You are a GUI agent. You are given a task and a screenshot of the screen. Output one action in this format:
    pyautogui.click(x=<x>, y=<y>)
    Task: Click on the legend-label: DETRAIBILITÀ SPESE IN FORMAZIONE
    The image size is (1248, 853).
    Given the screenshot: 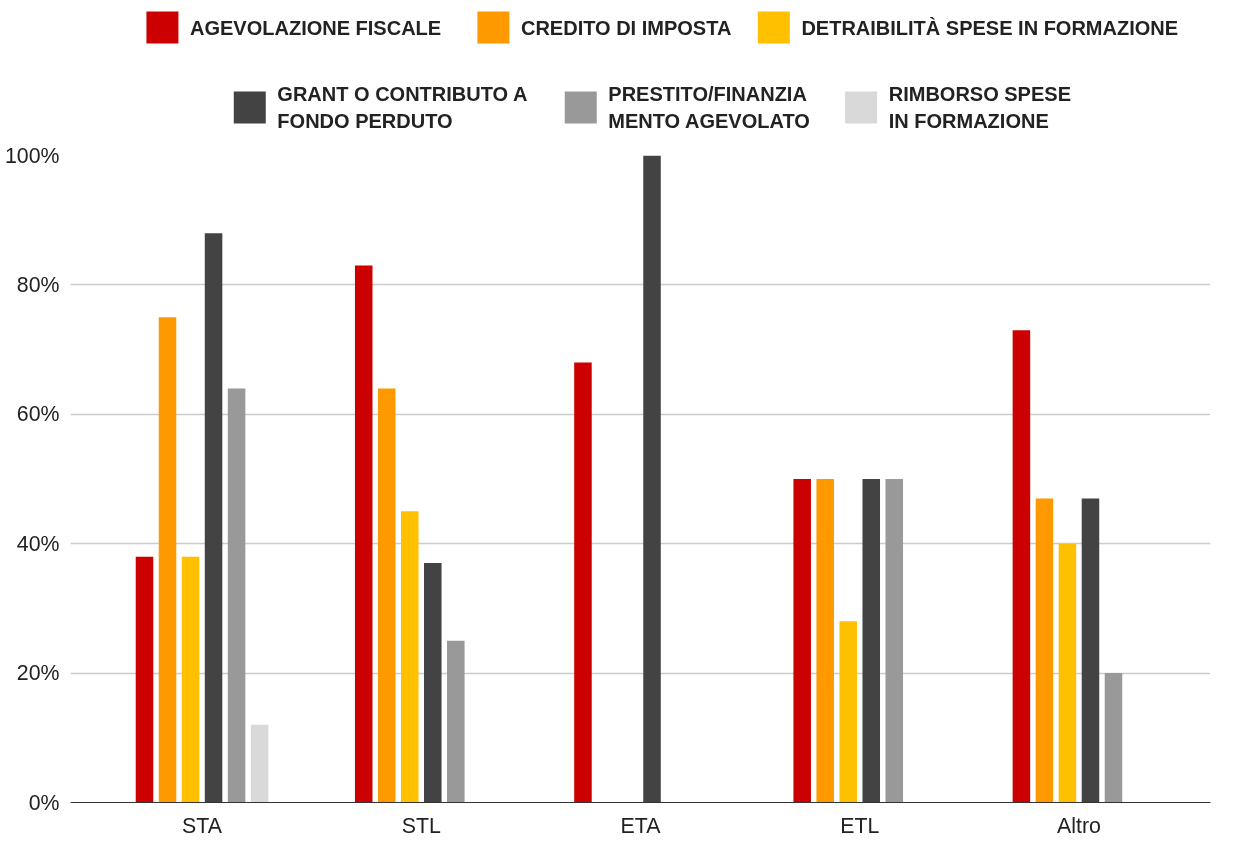 What is the action you would take?
    pyautogui.click(x=990, y=27)
    